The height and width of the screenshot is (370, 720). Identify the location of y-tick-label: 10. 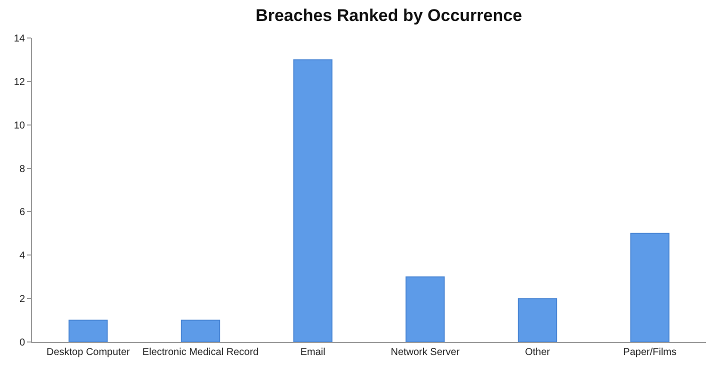
(20, 126).